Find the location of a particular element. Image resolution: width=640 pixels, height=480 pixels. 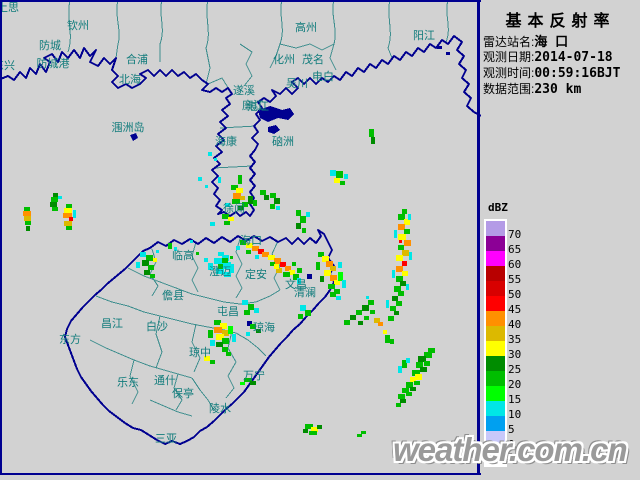

station-label: 雷达站名: is located at coordinates (509, 42).